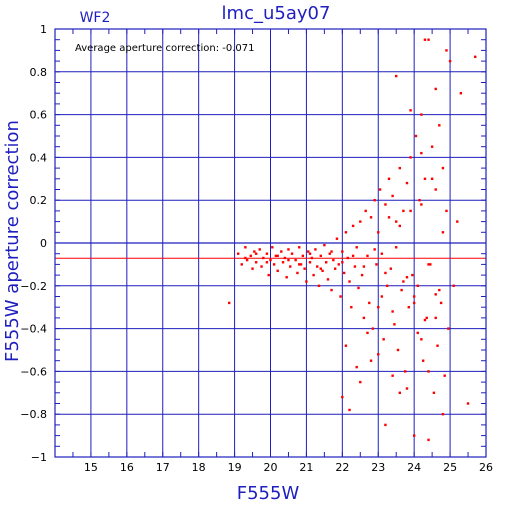  Describe the element at coordinates (486, 467) in the screenshot. I see `x-tick-label: 26` at that location.